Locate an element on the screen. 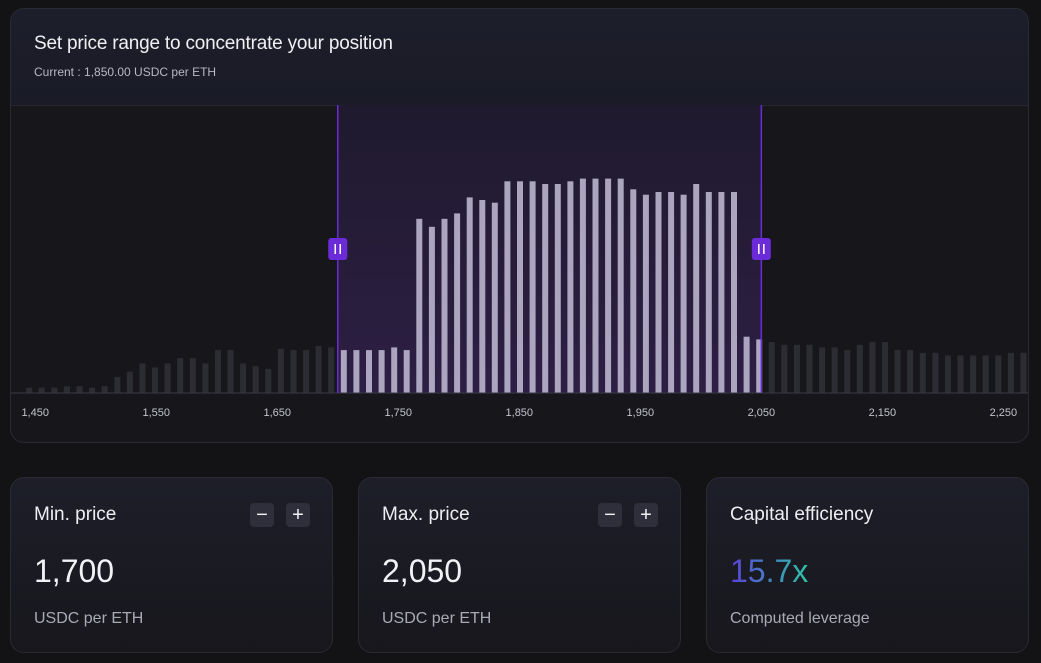 This screenshot has height=663, width=1041. x-tick-label: 2,050 is located at coordinates (762, 413).